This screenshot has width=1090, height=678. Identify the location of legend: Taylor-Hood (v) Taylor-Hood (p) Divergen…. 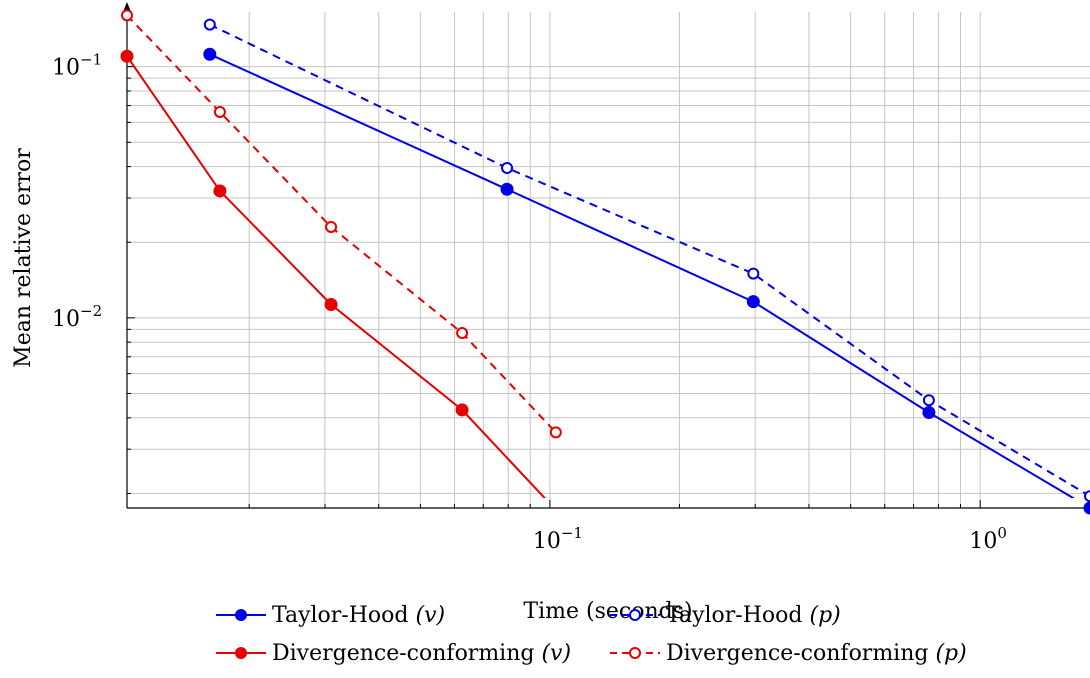
(614, 634).